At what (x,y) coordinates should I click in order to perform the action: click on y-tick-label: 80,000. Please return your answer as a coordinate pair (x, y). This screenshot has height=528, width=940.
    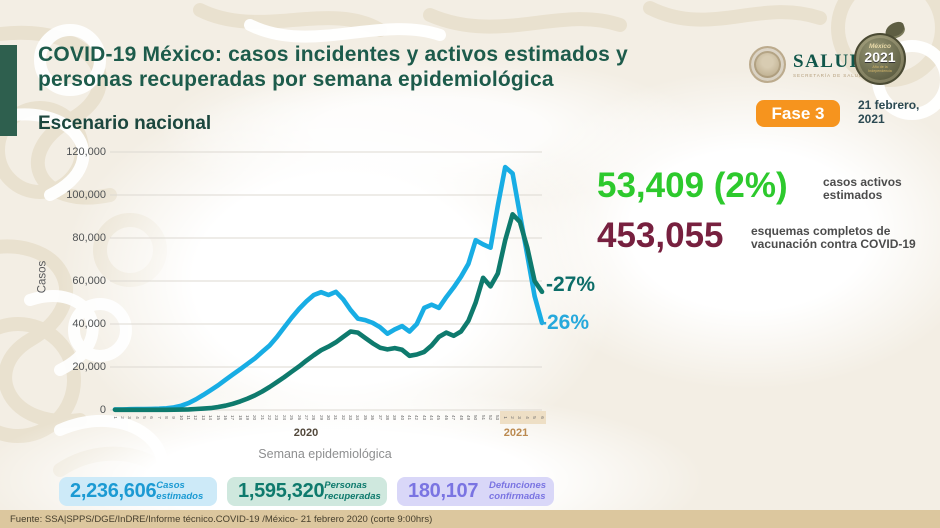
    Looking at the image, I should click on (89, 238).